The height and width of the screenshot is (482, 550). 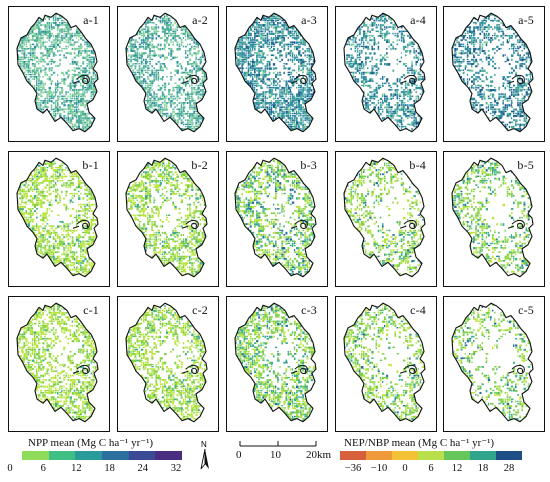 I want to click on panel-label: b-1, so click(x=90, y=165).